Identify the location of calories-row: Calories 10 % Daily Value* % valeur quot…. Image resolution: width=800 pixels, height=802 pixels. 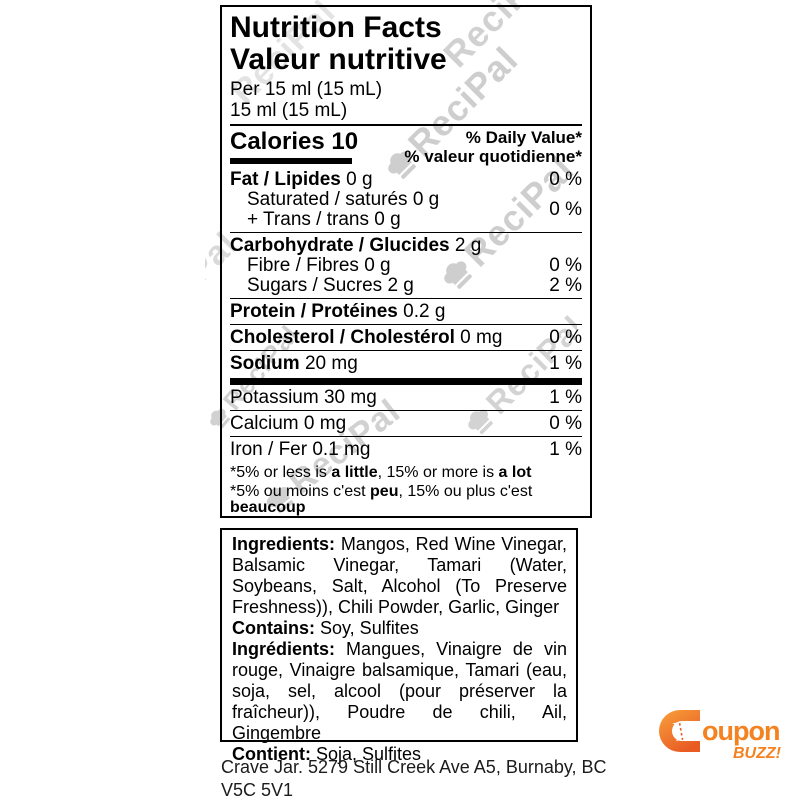
(406, 147).